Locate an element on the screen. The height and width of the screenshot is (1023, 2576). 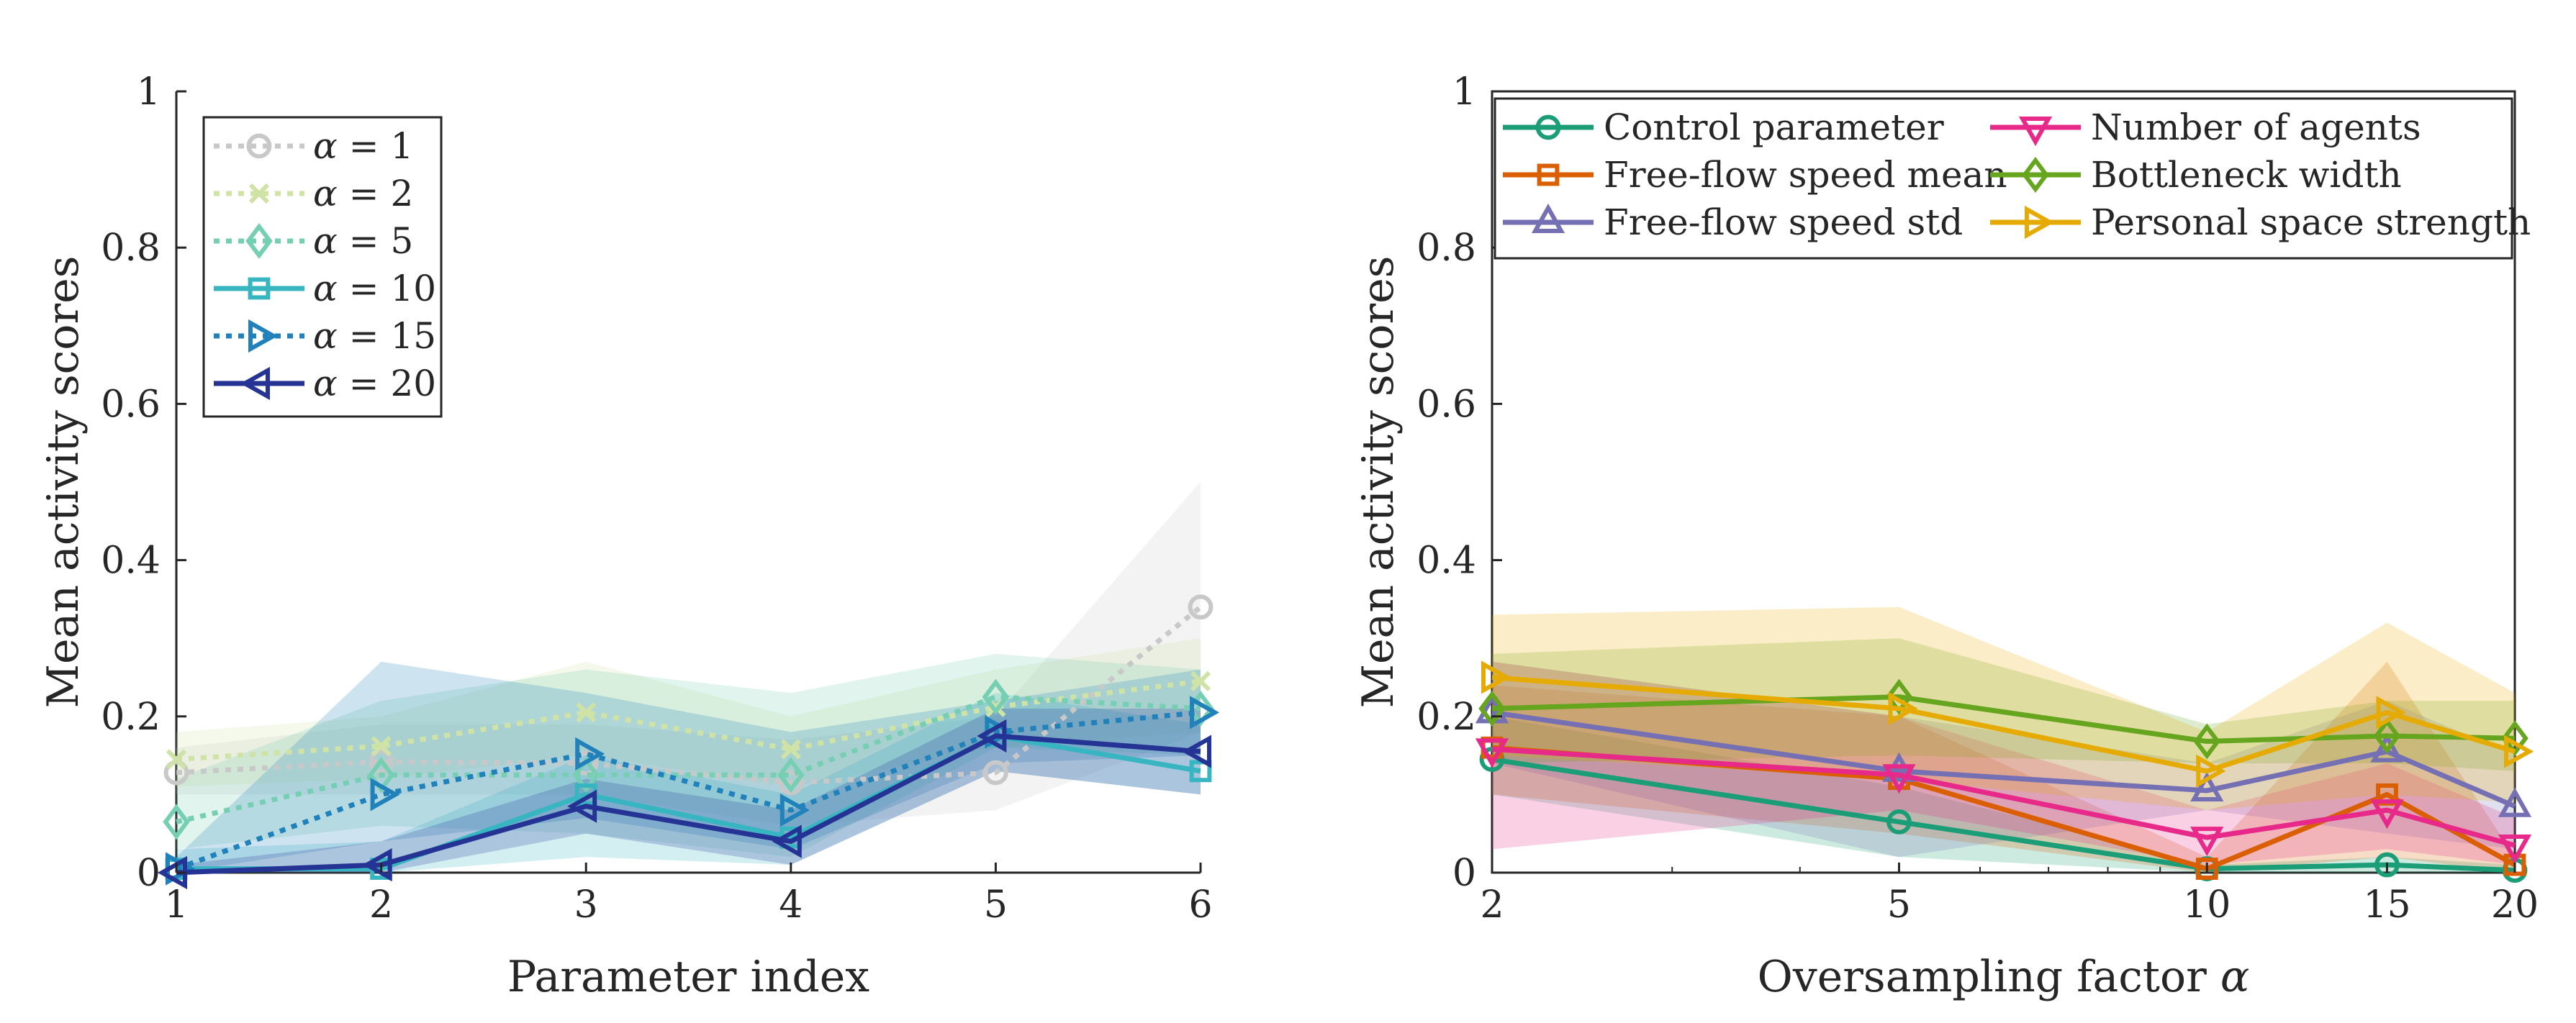
legend-box is located at coordinates (322, 267).